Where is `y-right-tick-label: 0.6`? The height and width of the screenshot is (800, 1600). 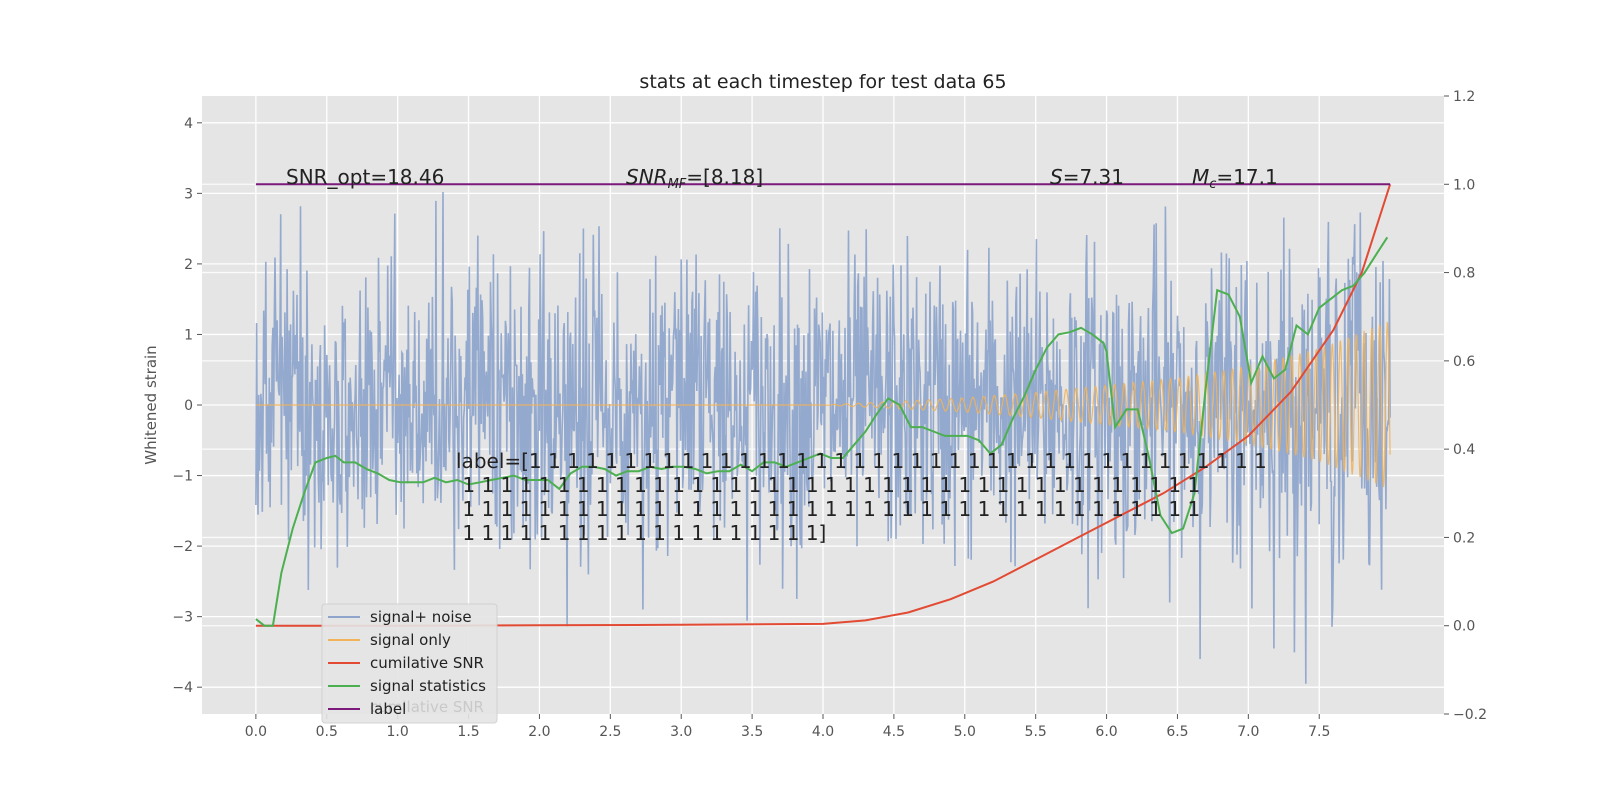 y-right-tick-label: 0.6 is located at coordinates (1464, 362).